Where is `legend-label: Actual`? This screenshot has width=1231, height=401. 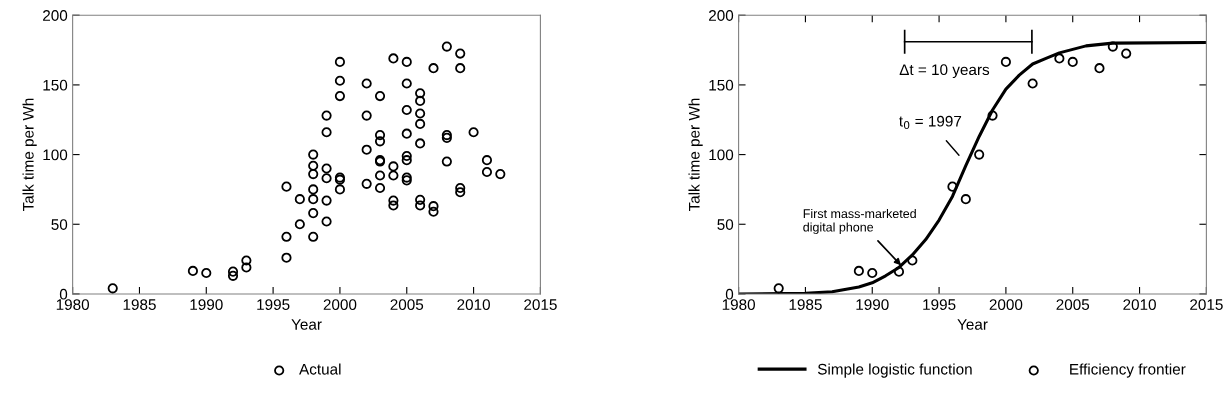
legend-label: Actual is located at coordinates (320, 369).